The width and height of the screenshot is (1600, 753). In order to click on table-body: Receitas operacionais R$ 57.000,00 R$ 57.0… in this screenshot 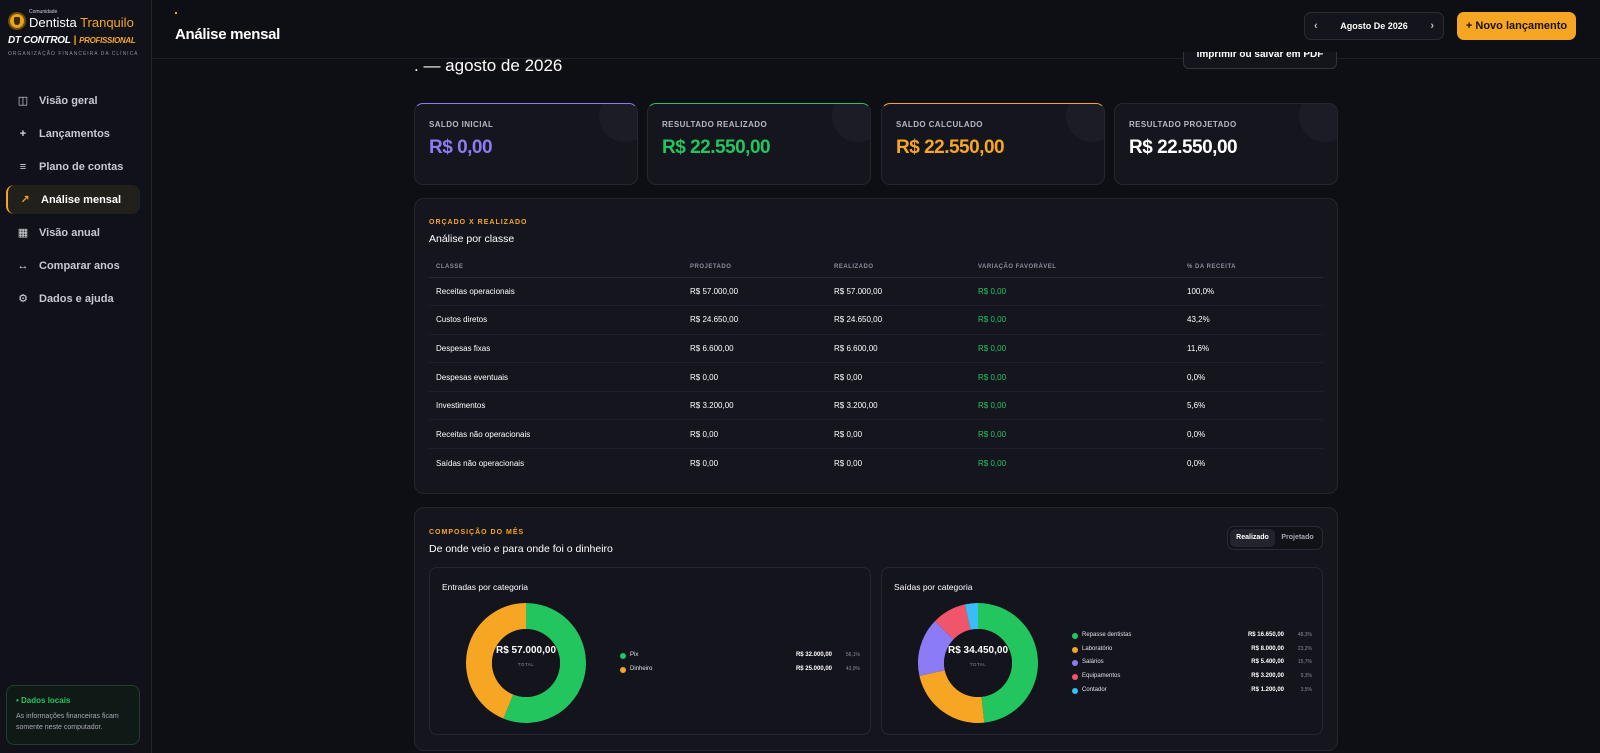, I will do `click(876, 377)`.